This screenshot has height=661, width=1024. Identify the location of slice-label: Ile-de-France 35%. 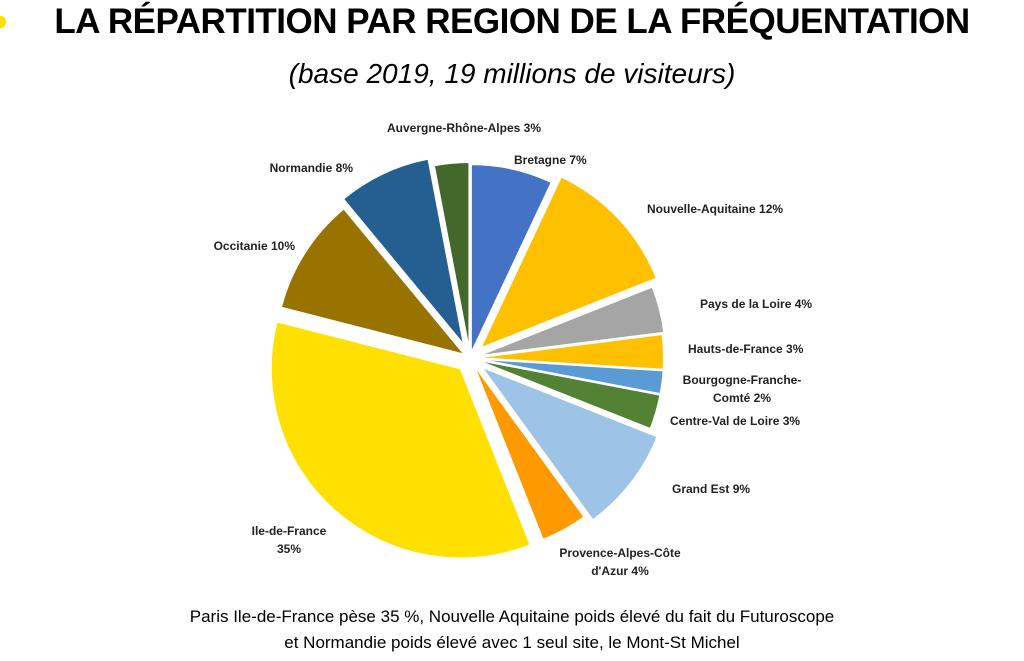
(289, 540).